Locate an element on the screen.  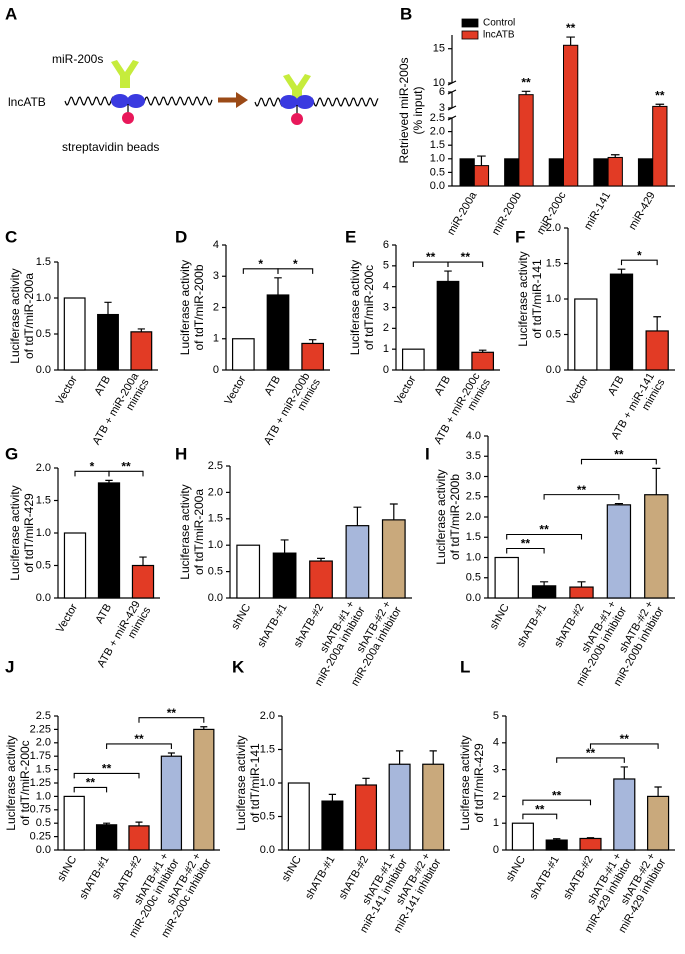
y-axis-label: of tdT/miR-141 is located at coordinates (537, 299).